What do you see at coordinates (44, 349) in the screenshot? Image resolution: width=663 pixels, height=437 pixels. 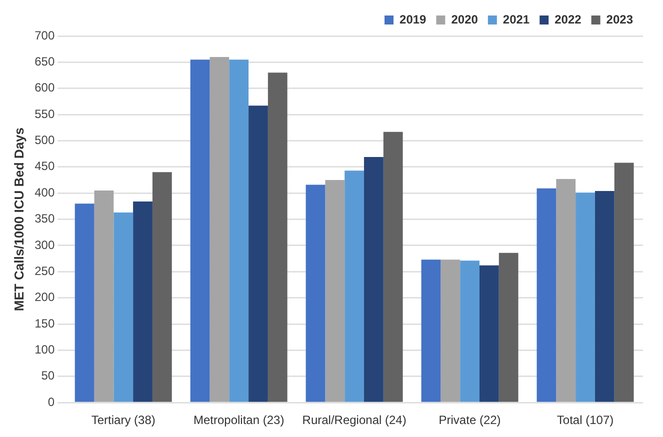 I see `y-tick-label: 100` at bounding box center [44, 349].